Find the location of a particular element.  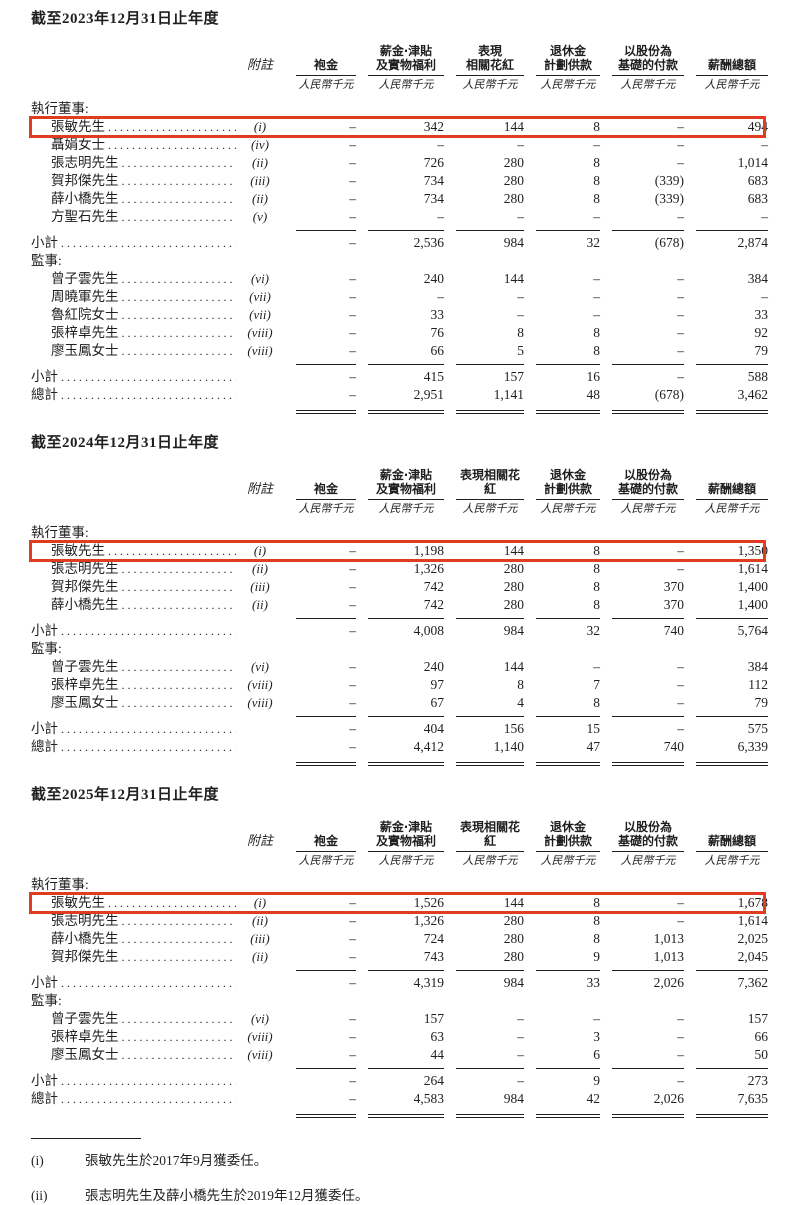

footnote-item: (ii) 張志明先生及薛小橋先生於2019年12月獲委任。 is located at coordinates (397, 1196).